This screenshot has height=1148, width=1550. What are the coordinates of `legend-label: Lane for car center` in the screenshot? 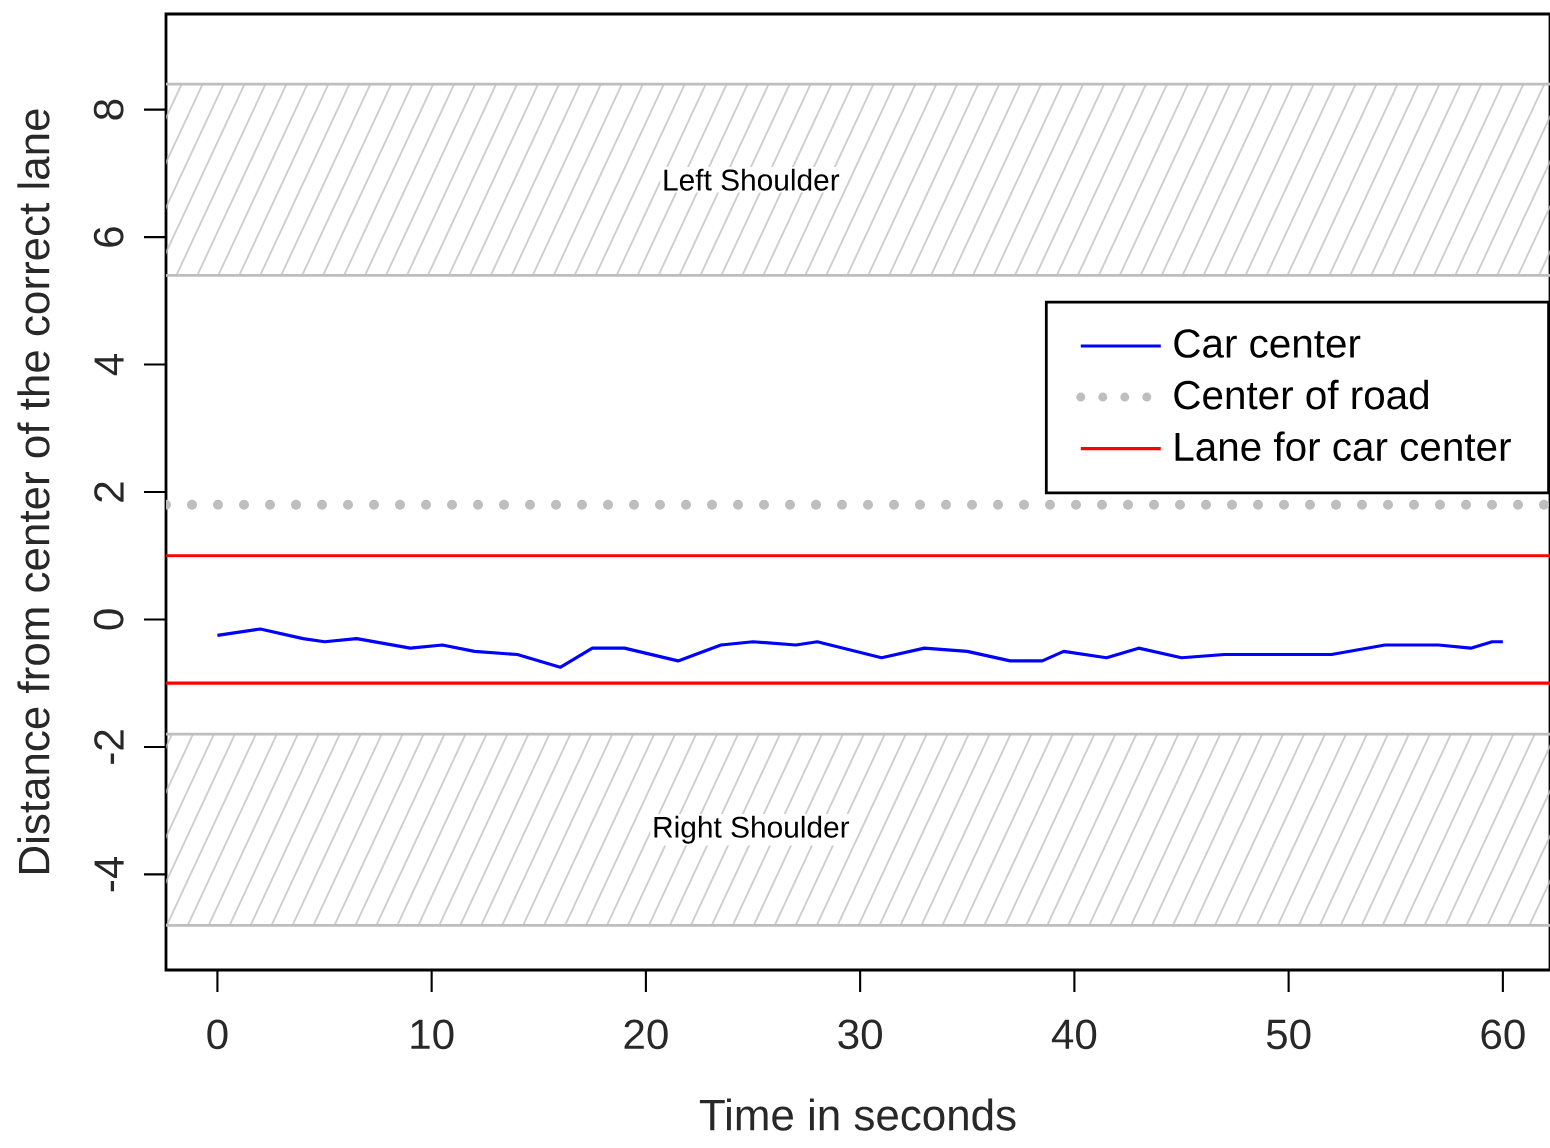 It's located at (1343, 446).